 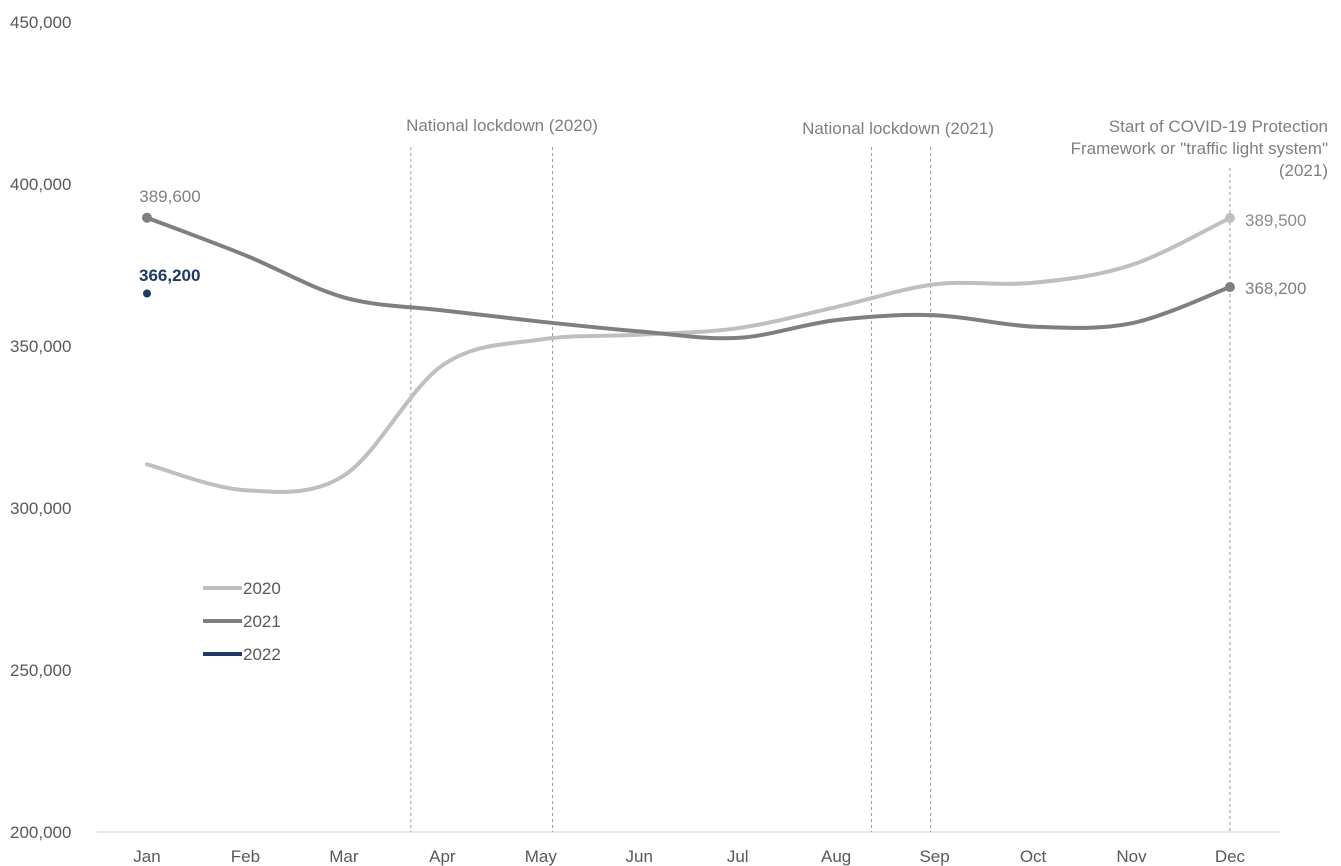 I want to click on annotation-traffic-light: Framework or "traffic light system", so click(x=1199, y=148).